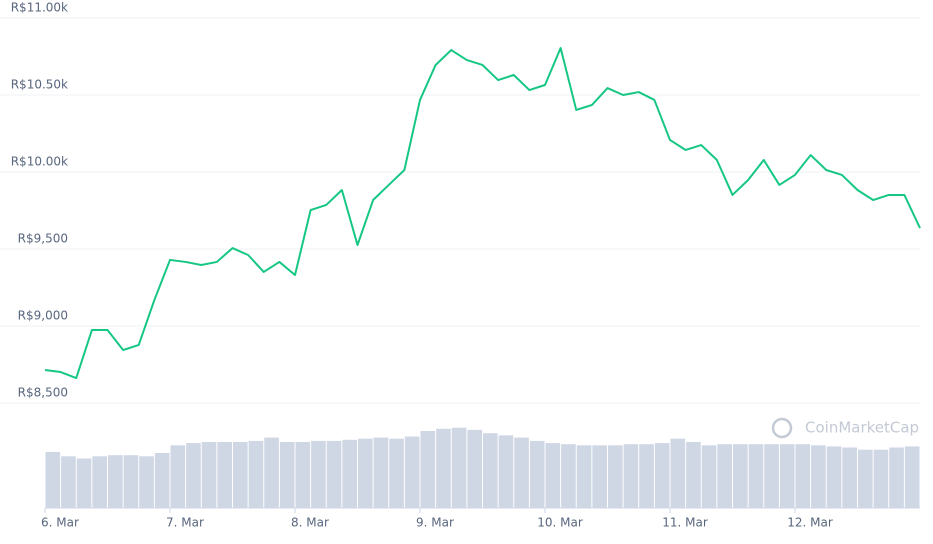 This screenshot has width=933, height=544. I want to click on y-tick-label: R$11.00k, so click(39, 8).